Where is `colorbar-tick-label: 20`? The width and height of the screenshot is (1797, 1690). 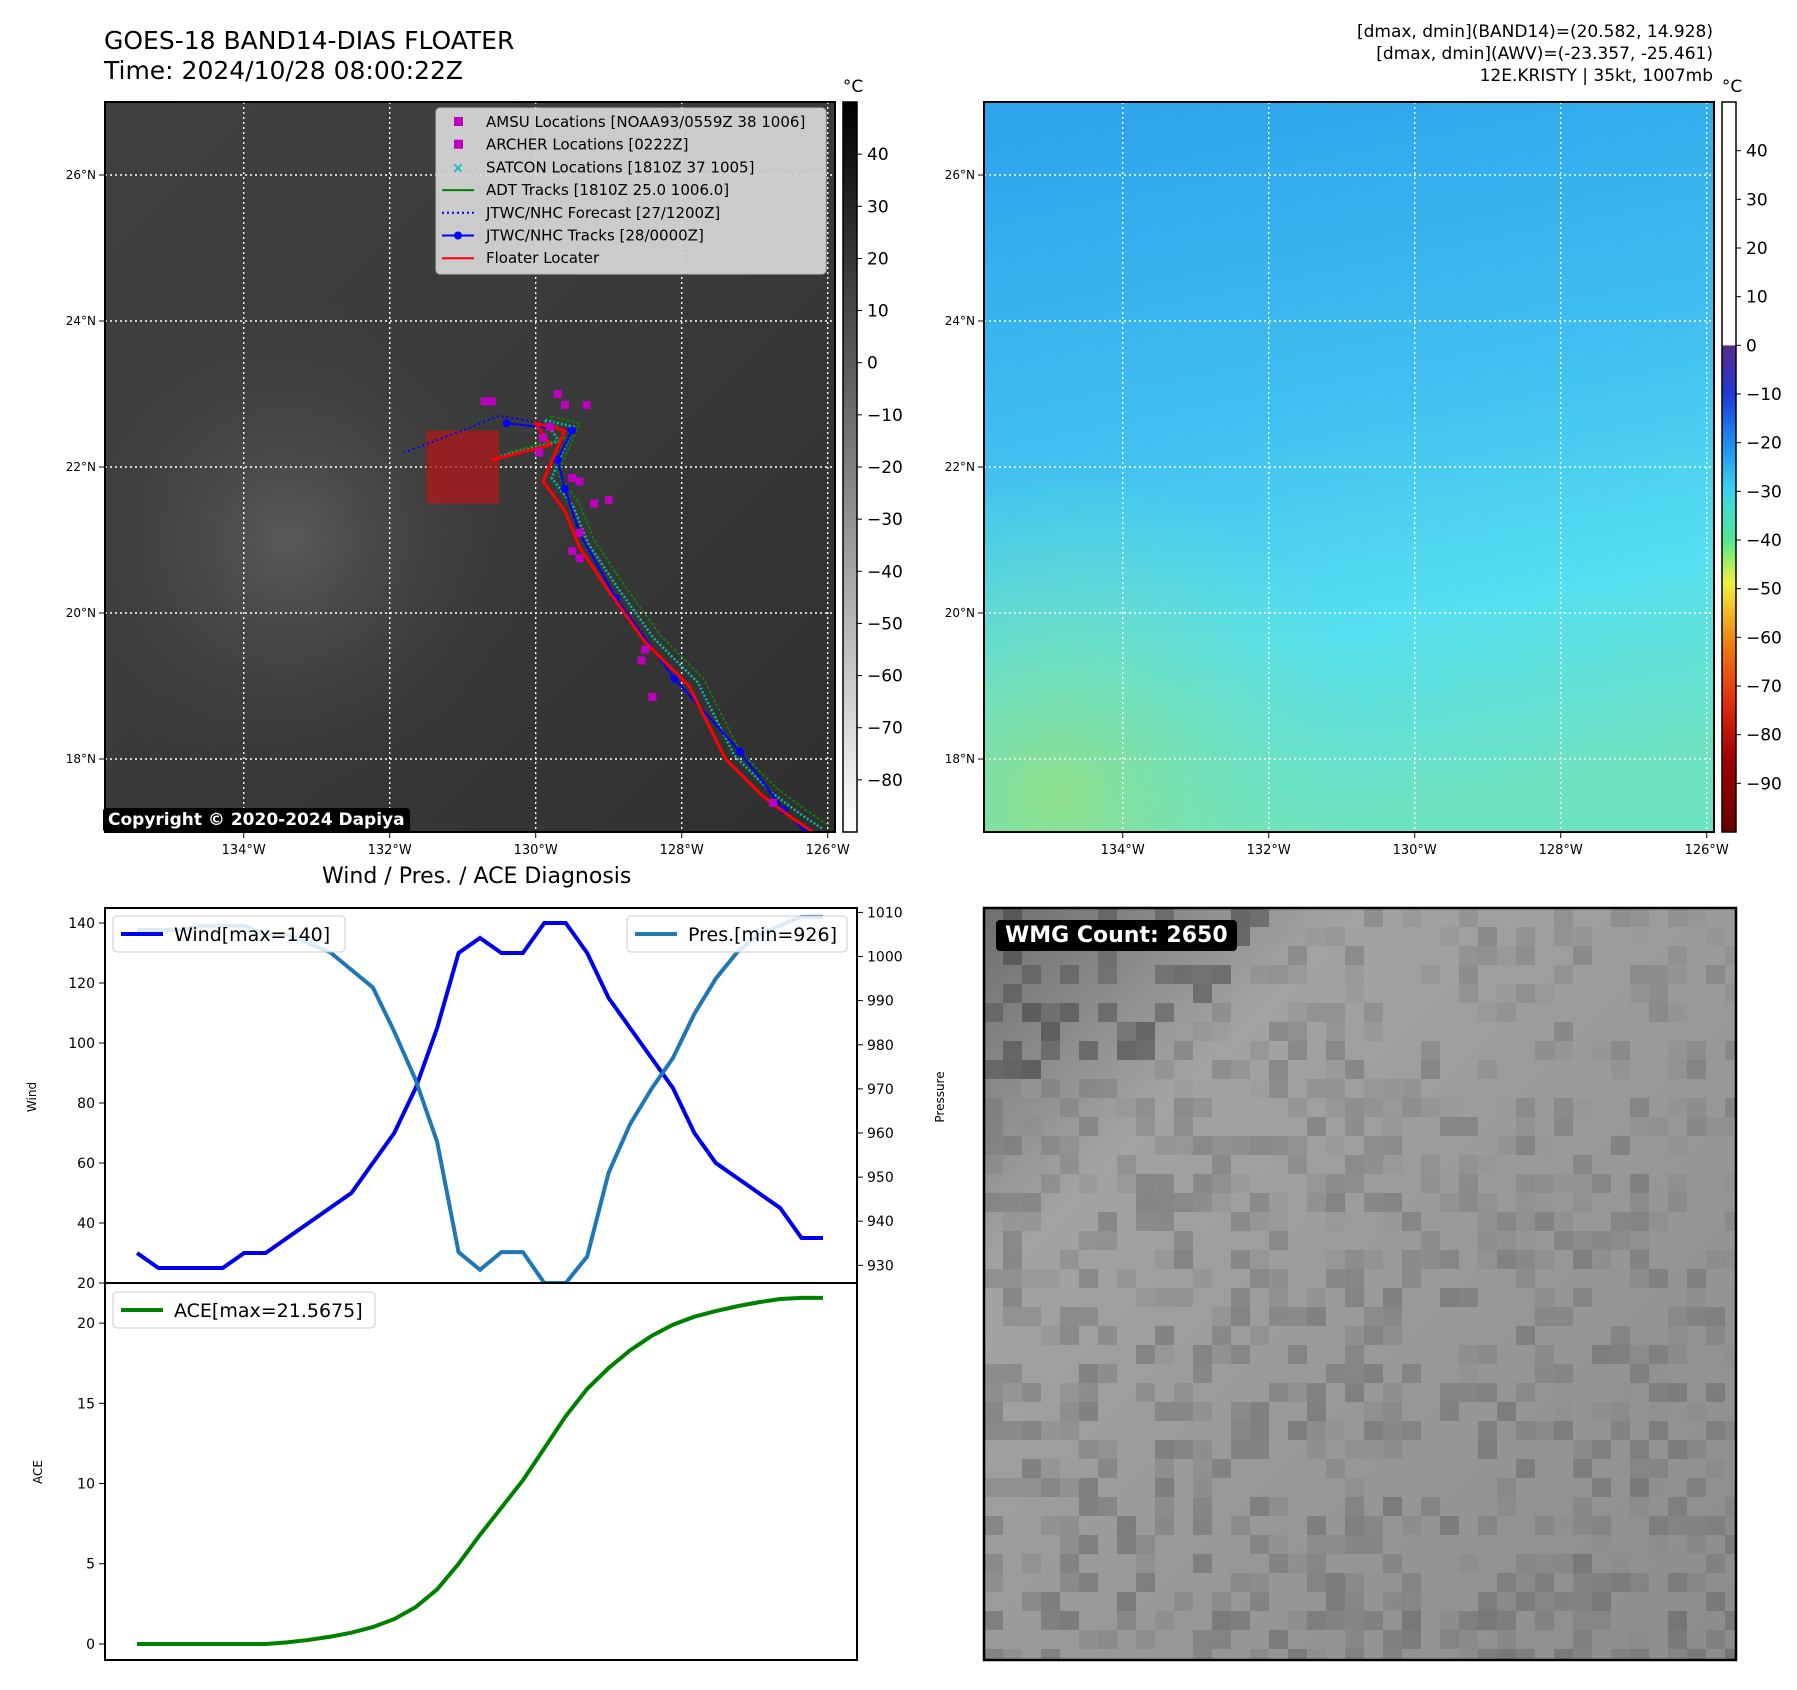
colorbar-tick-label: 20 is located at coordinates (1757, 249).